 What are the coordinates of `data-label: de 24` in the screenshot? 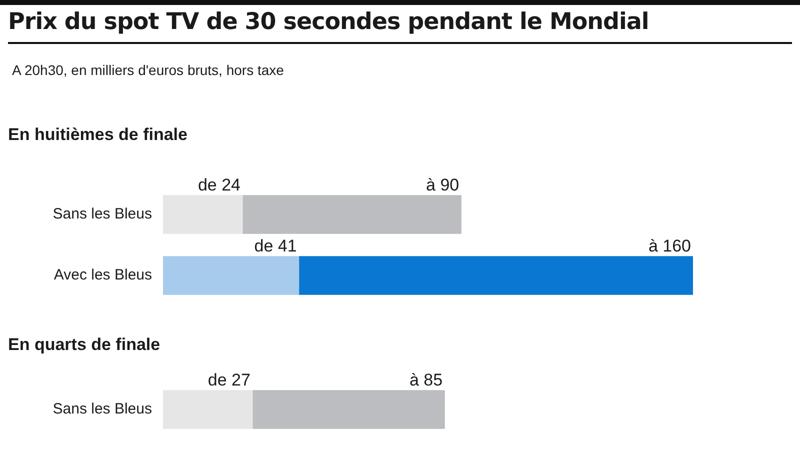 It's located at (219, 185).